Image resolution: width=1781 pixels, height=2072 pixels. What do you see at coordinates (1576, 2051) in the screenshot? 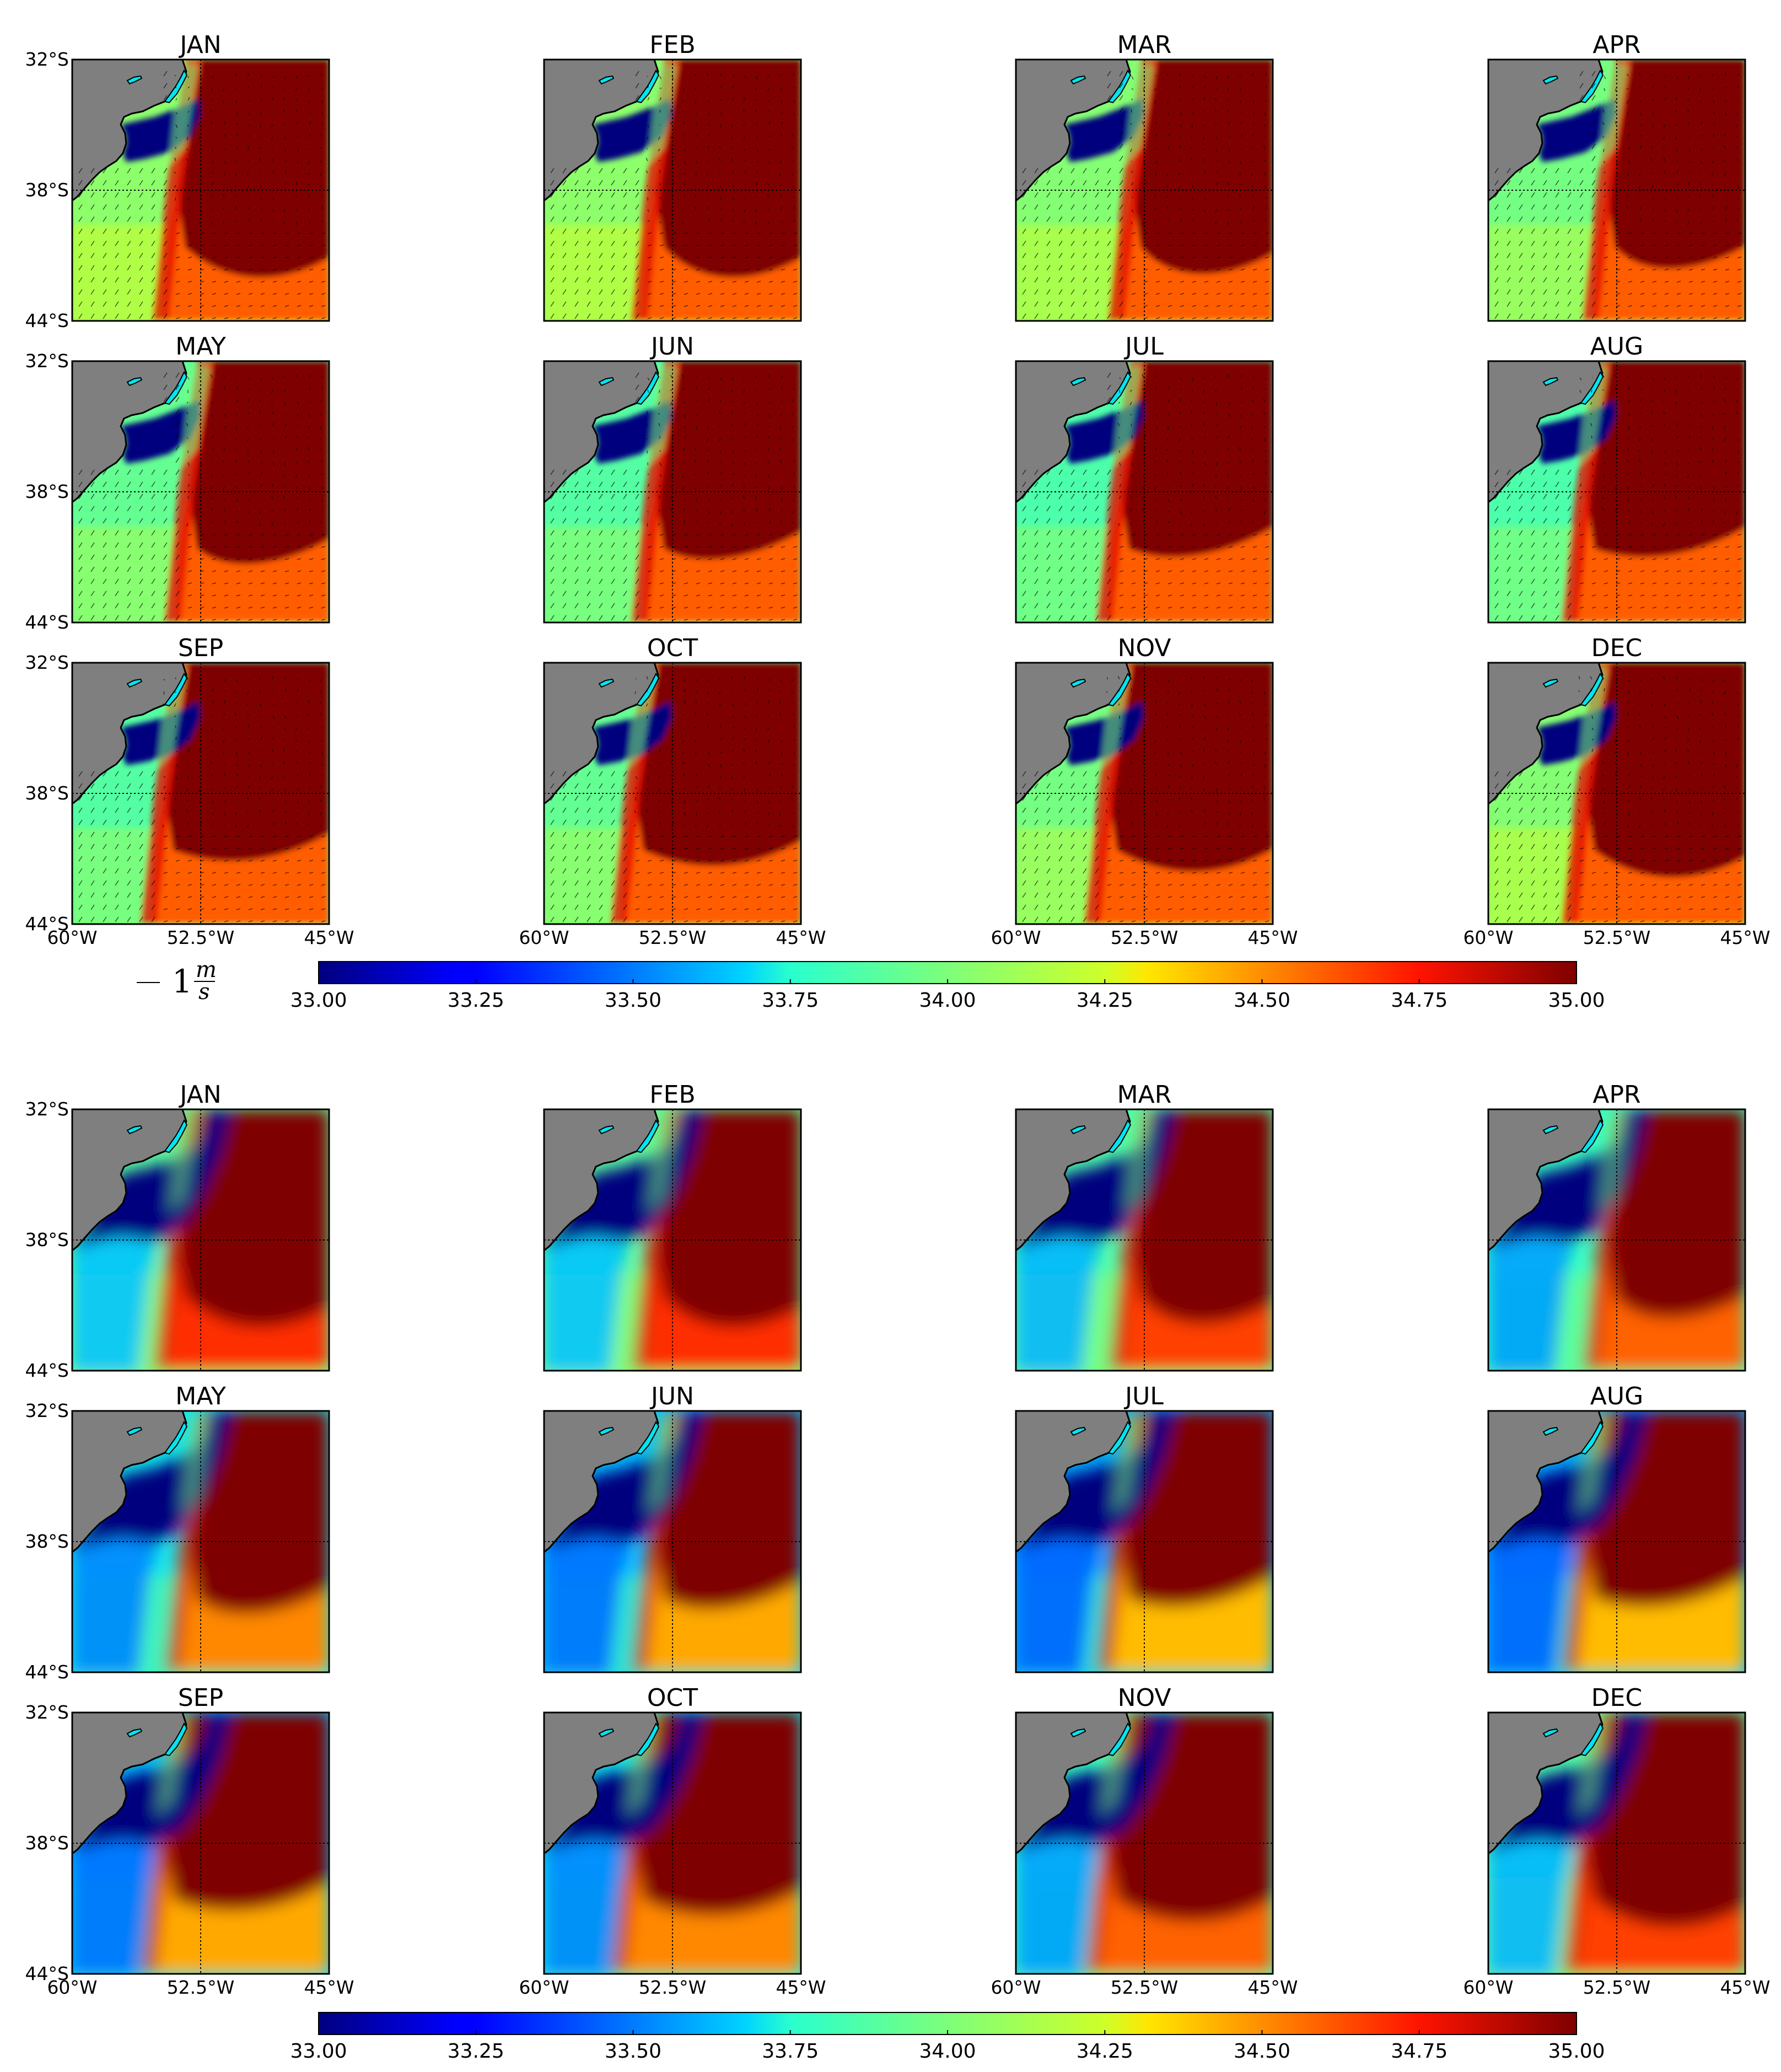
I see `colorbar-tick-label: 35.00` at bounding box center [1576, 2051].